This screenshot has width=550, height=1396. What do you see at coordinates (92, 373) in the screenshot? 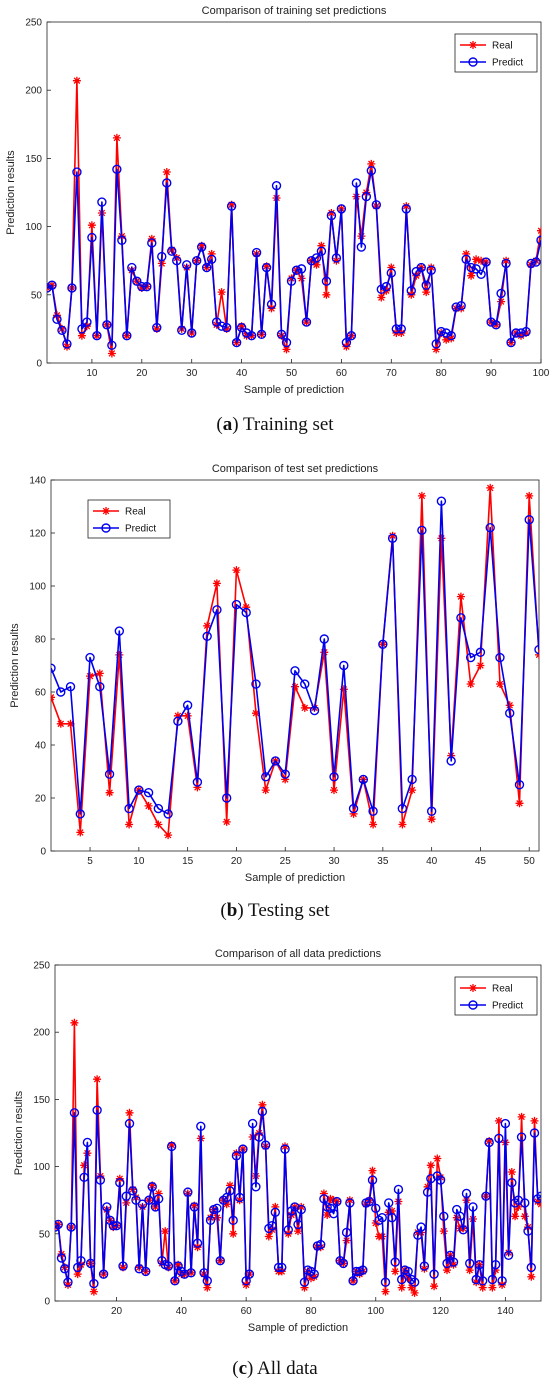
I see `x-tick-label: 10` at bounding box center [92, 373].